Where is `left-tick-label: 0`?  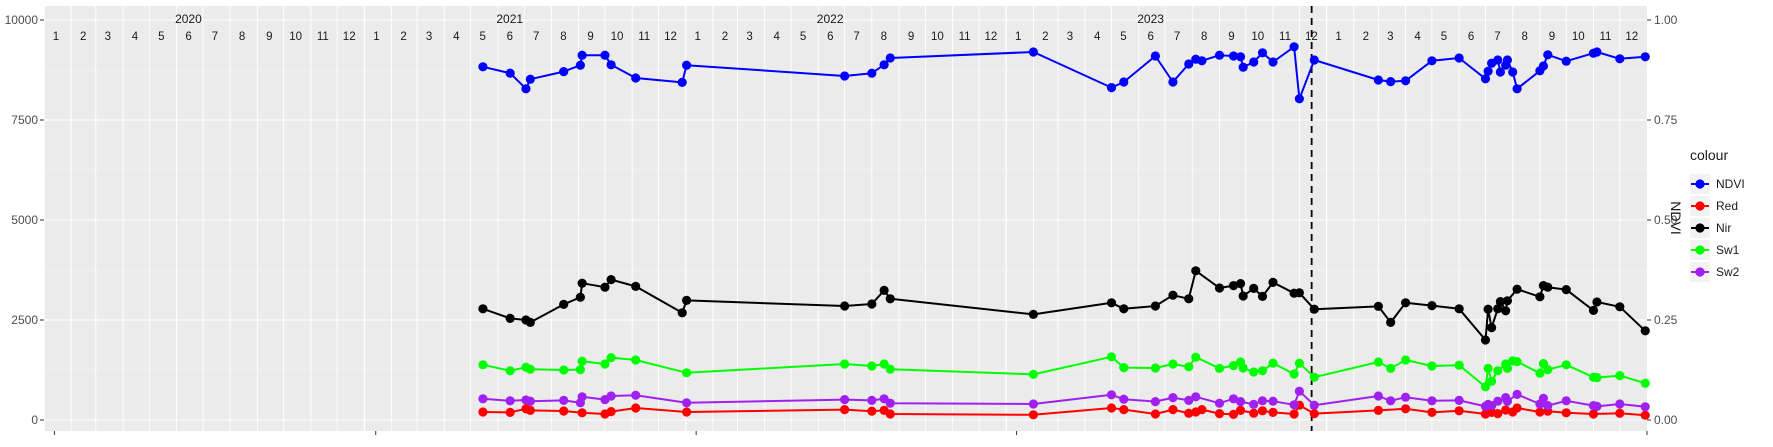
left-tick-label: 0 is located at coordinates (34, 420).